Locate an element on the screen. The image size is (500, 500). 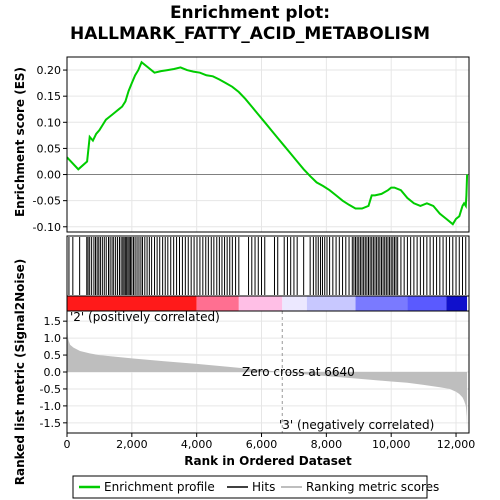
es-y-axis-label: Enrichment score (ES) is located at coordinates (20, 142).